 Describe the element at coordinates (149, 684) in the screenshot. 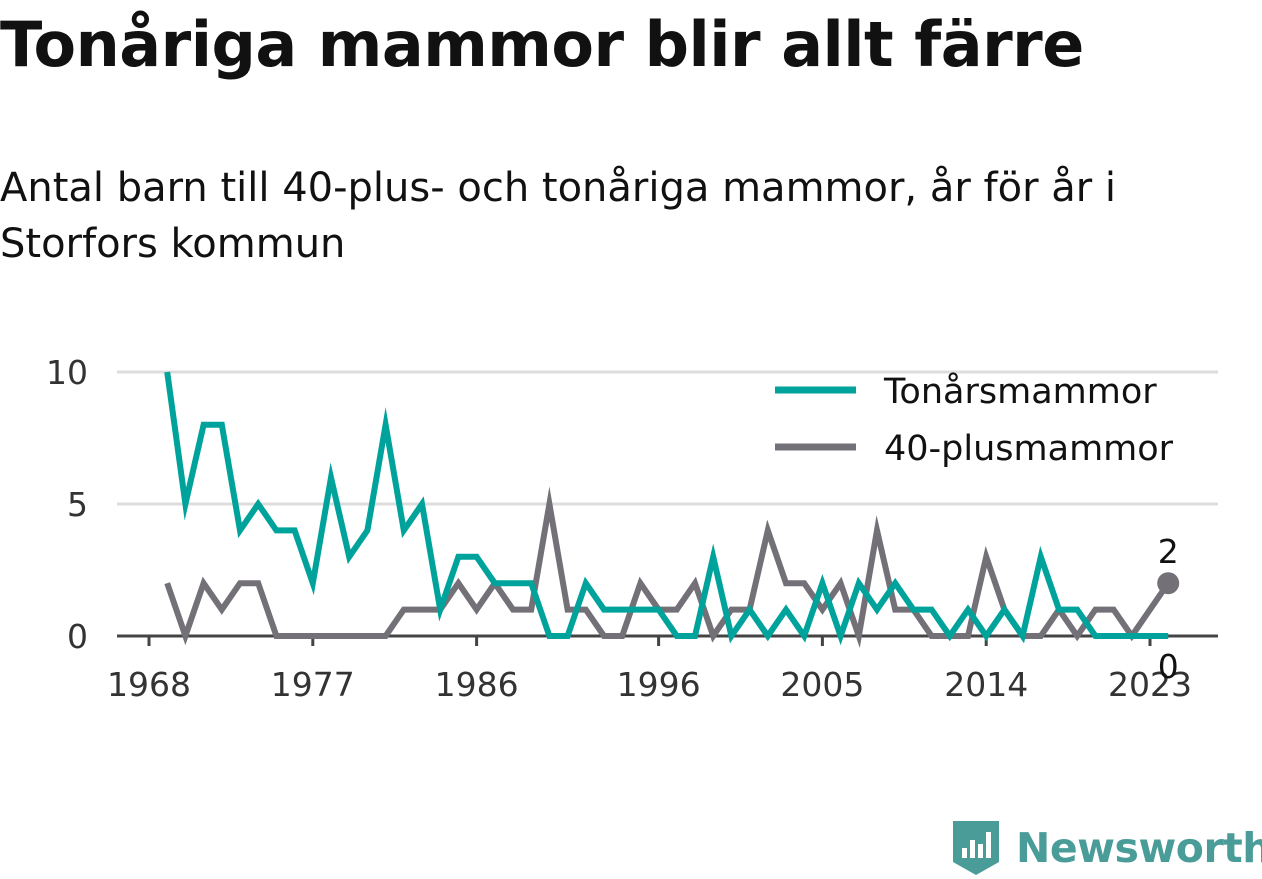

I see `x-tick-label: 1968` at that location.